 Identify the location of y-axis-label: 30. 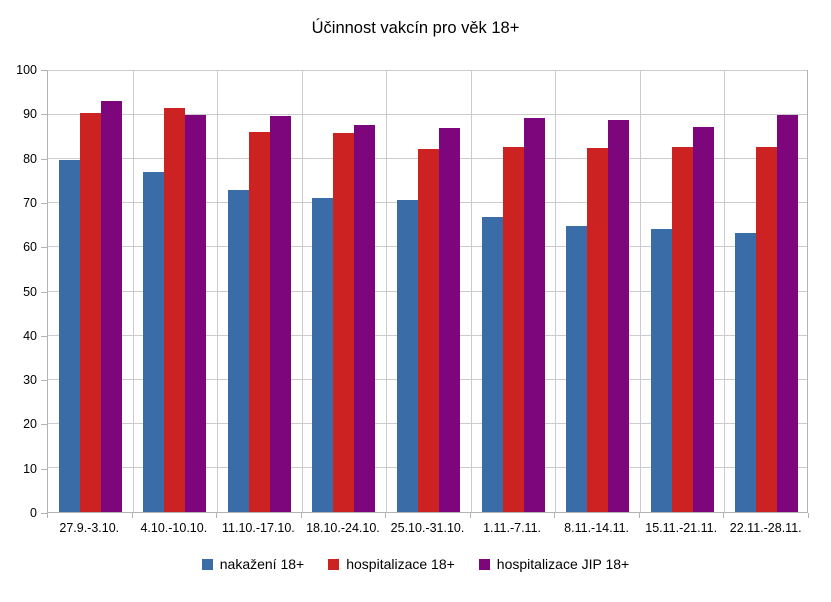
(30, 380).